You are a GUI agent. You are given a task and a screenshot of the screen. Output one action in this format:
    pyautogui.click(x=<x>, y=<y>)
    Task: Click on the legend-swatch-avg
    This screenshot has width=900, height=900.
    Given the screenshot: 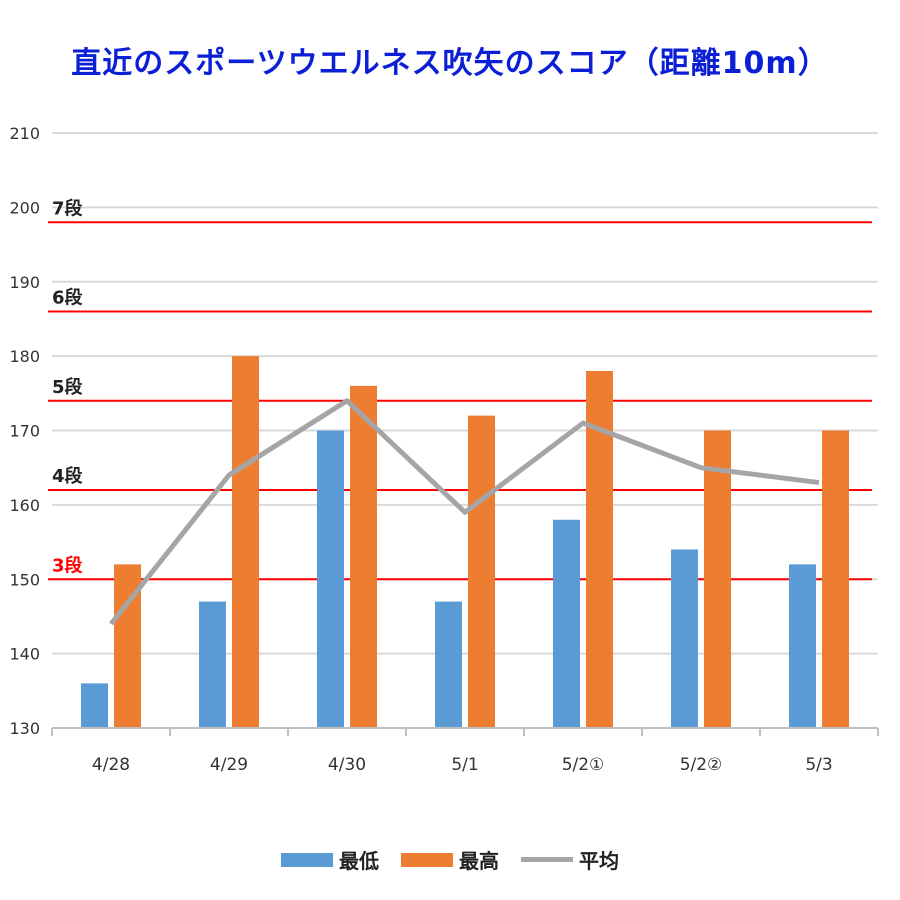 What is the action you would take?
    pyautogui.click(x=547, y=859)
    